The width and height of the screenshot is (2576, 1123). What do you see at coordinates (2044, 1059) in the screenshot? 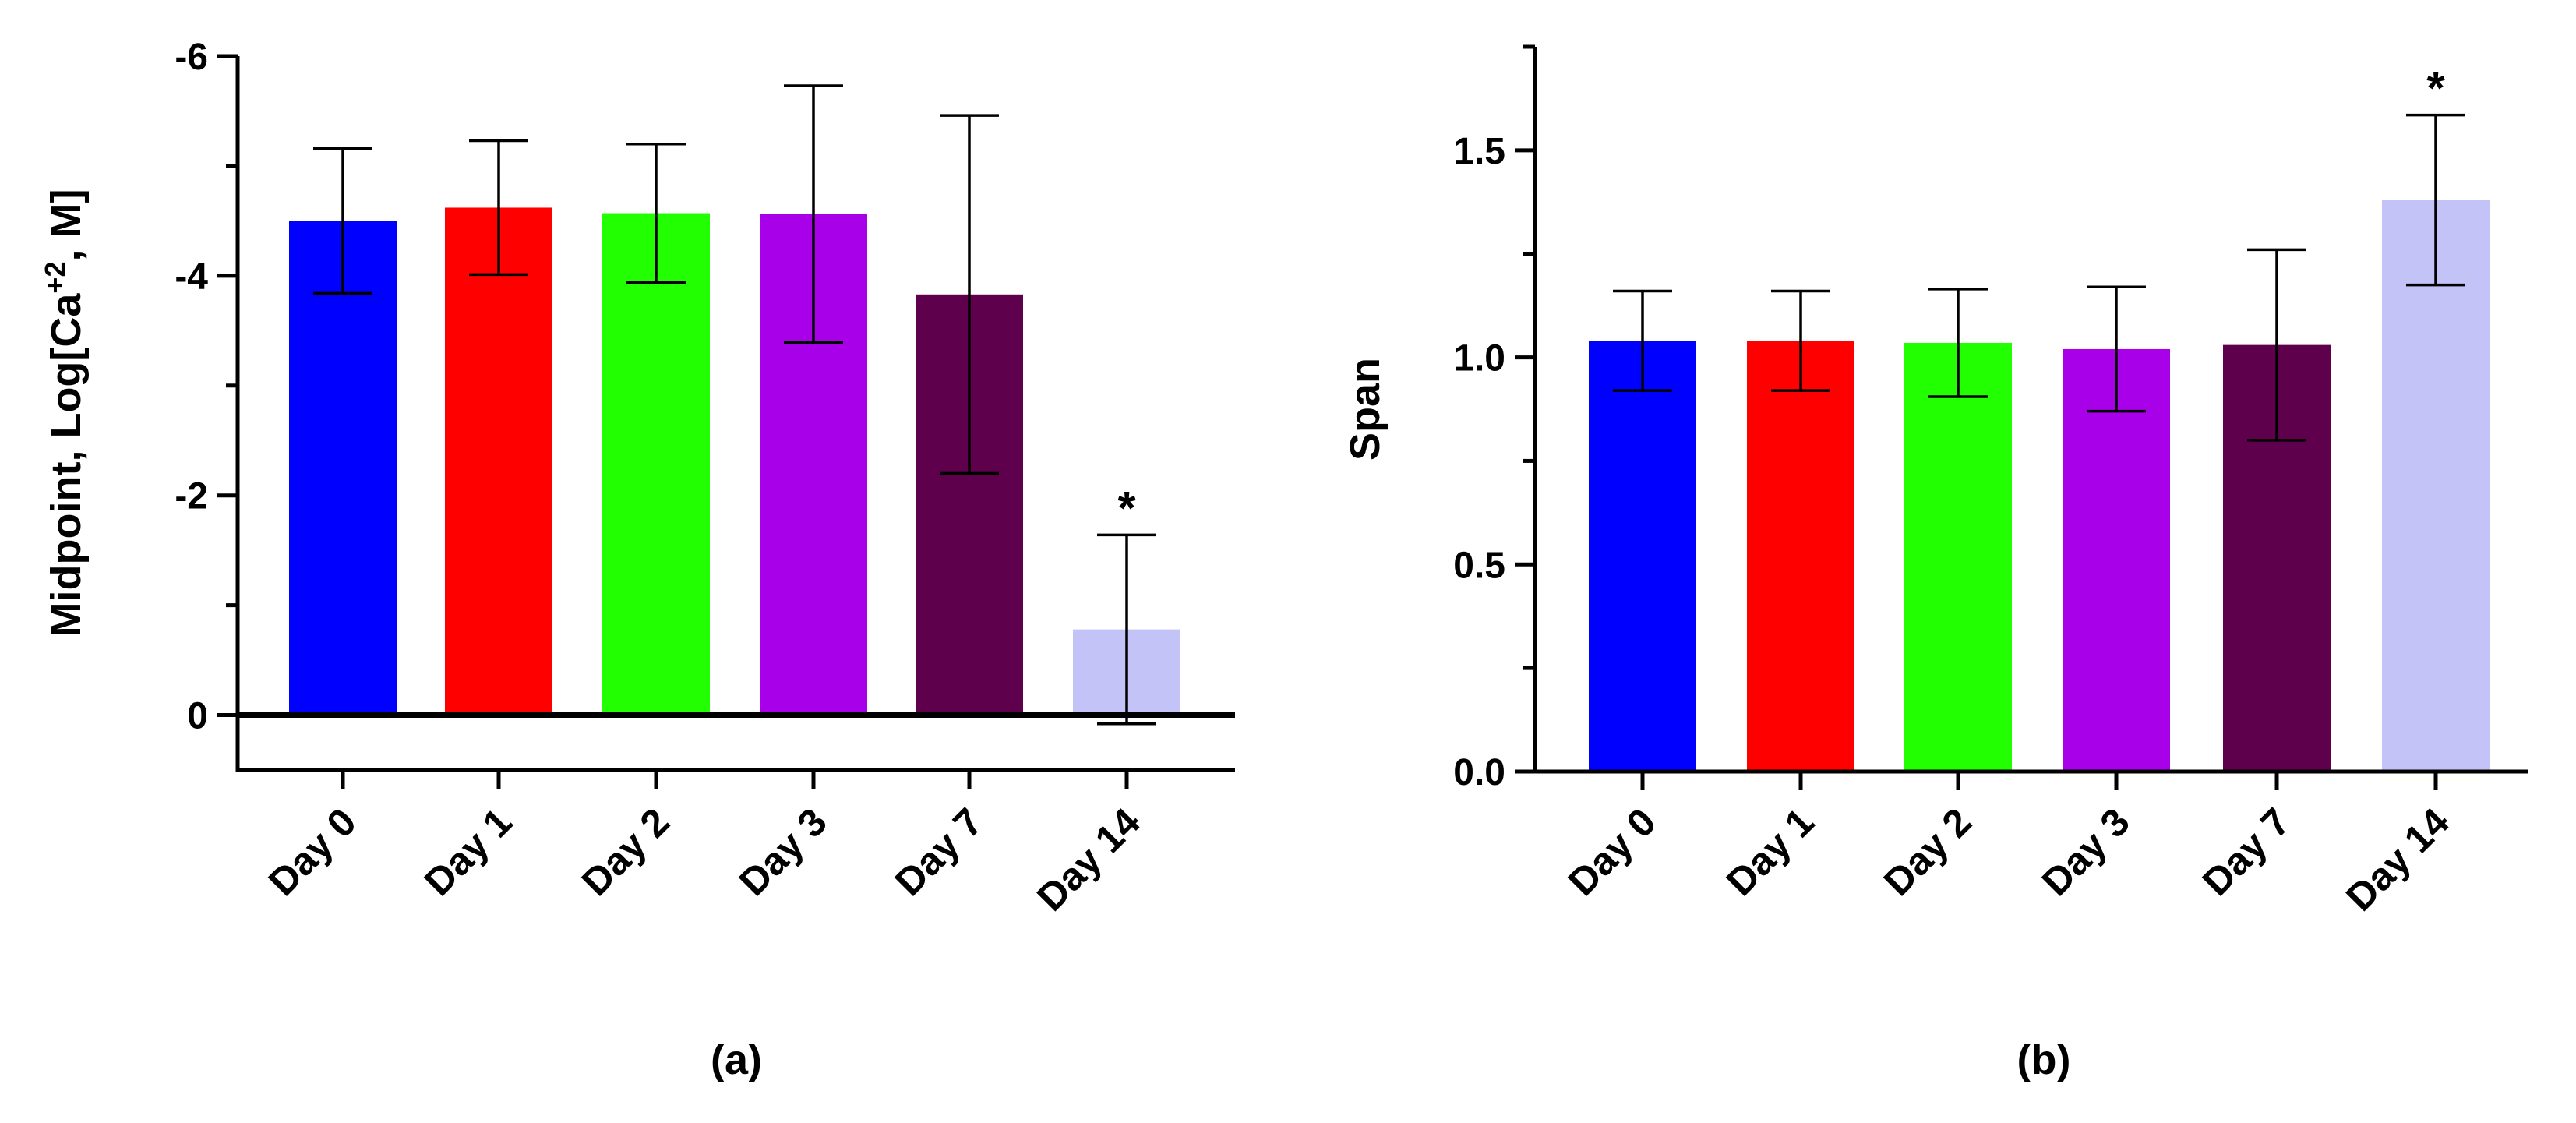
I see `panel-b-panel-label: (b)` at bounding box center [2044, 1059].